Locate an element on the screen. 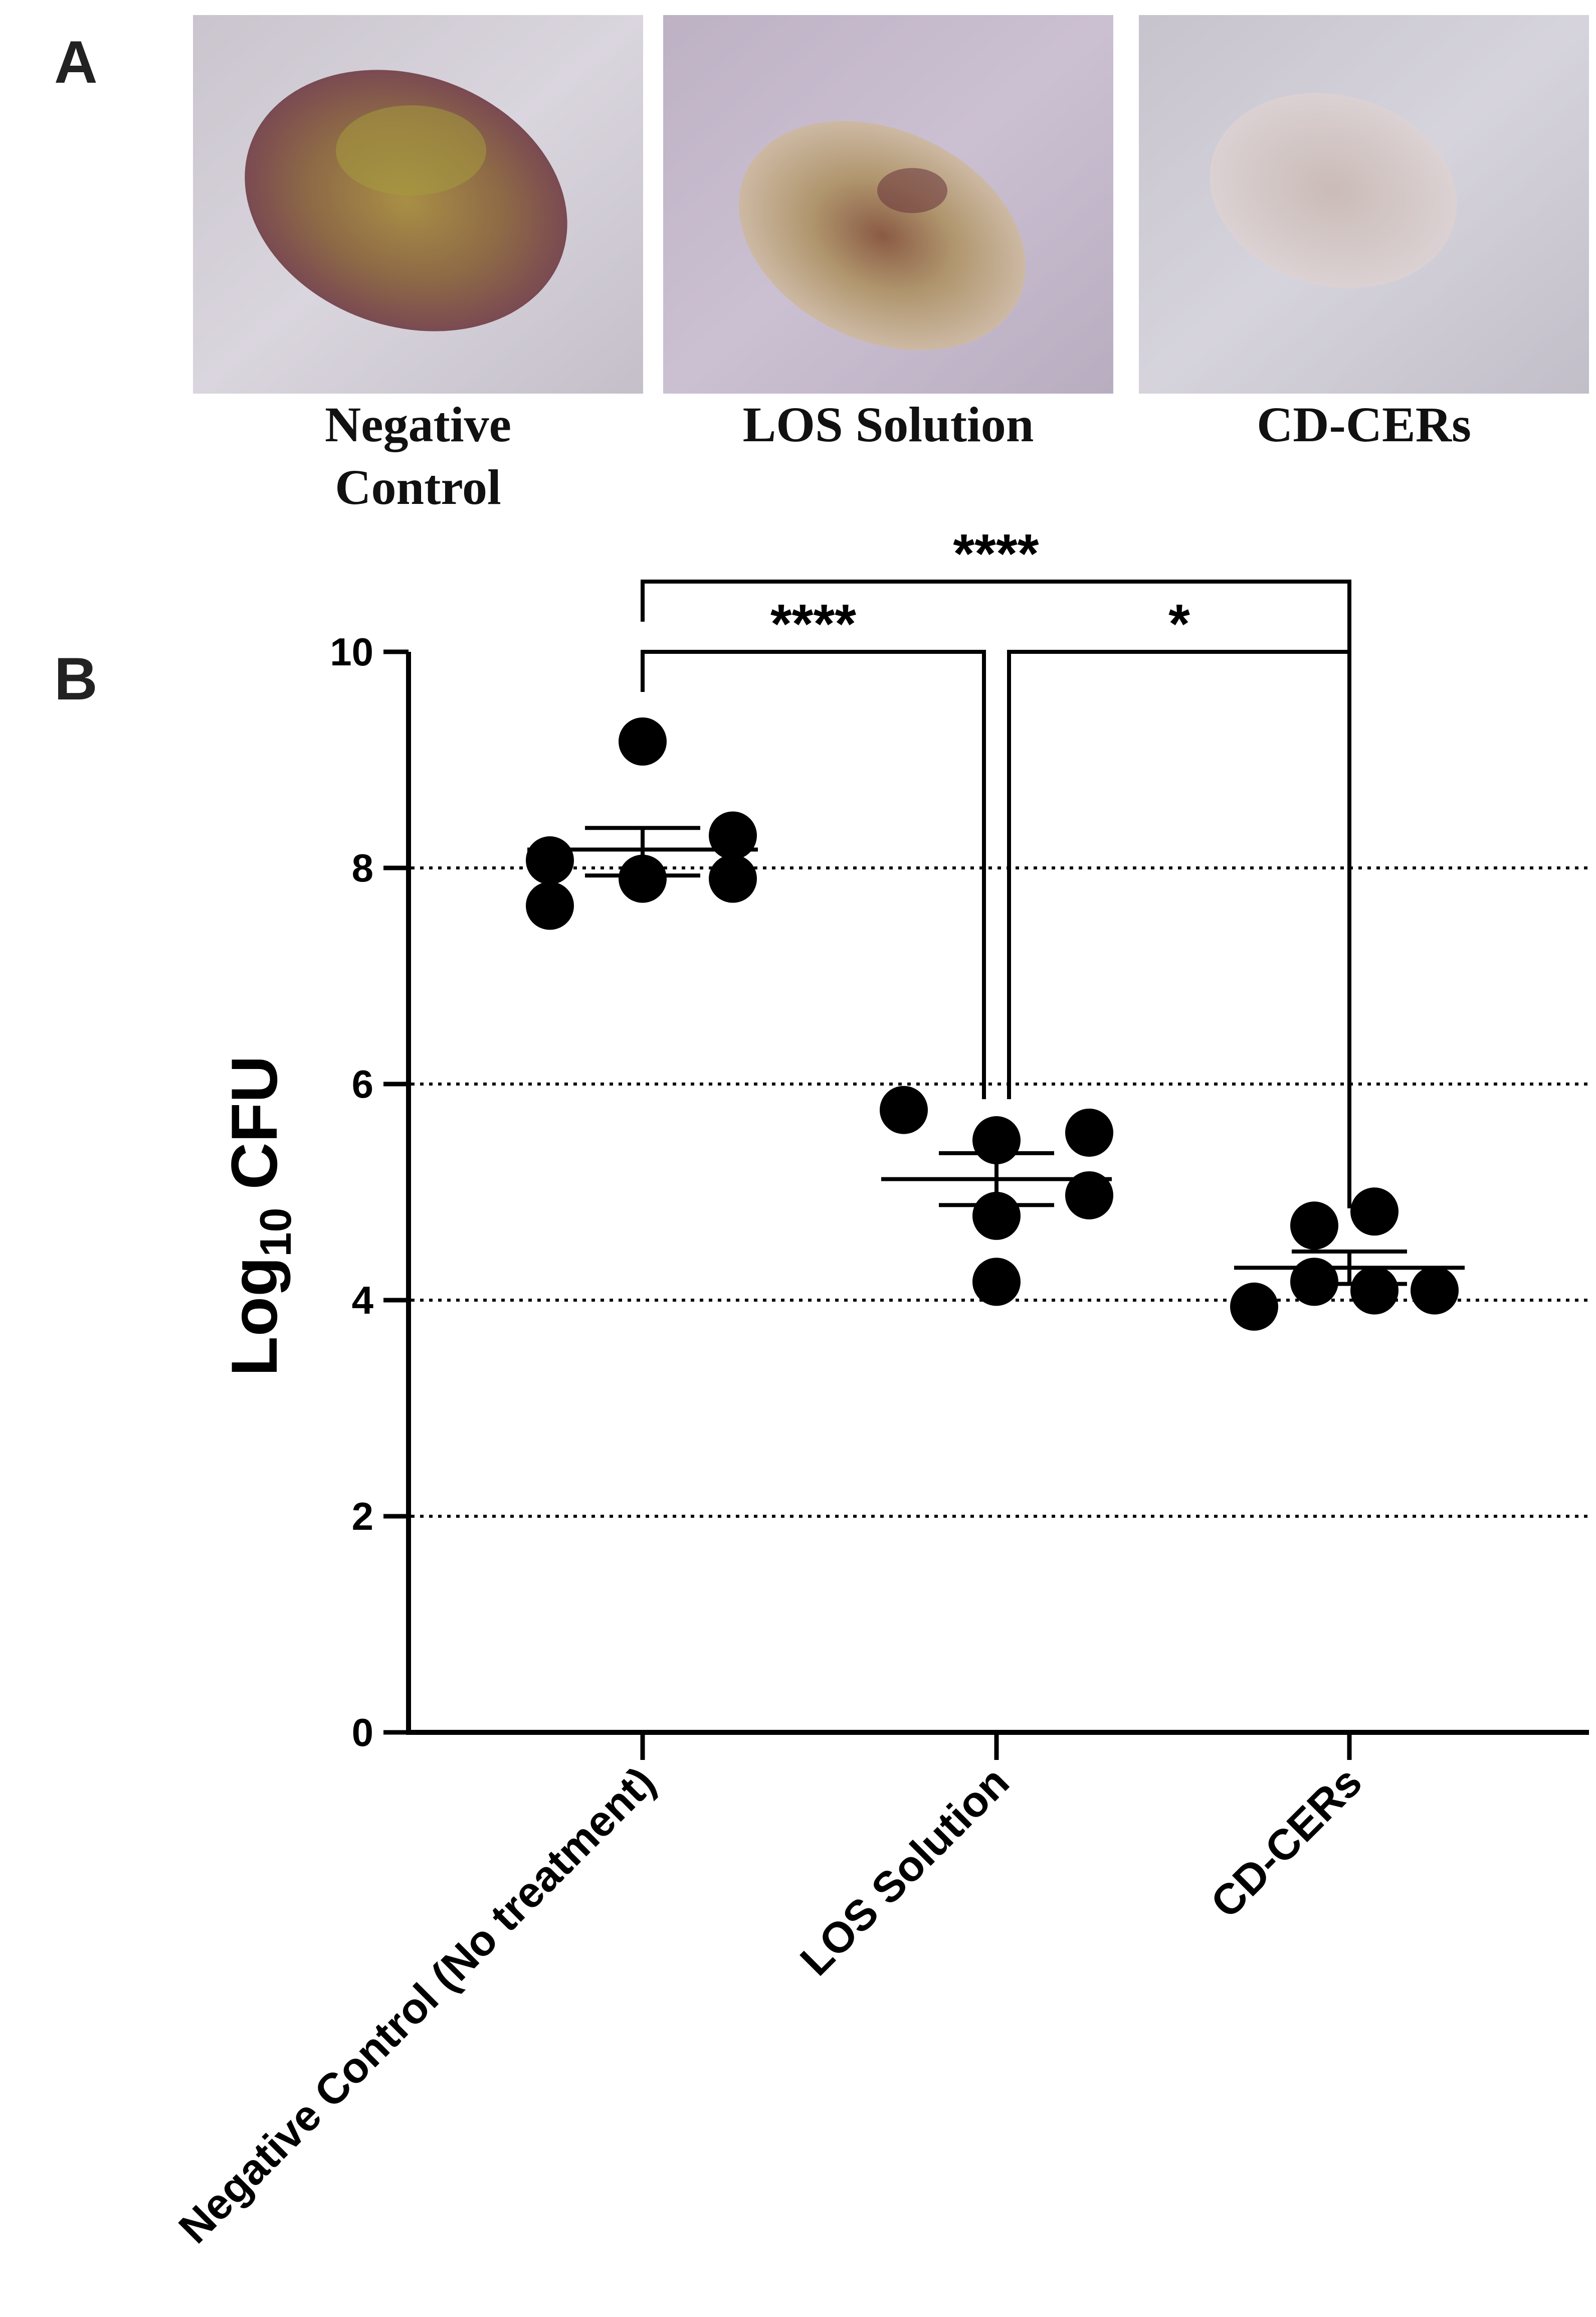 The height and width of the screenshot is (2317, 1596). photo-los-solution is located at coordinates (888, 204).